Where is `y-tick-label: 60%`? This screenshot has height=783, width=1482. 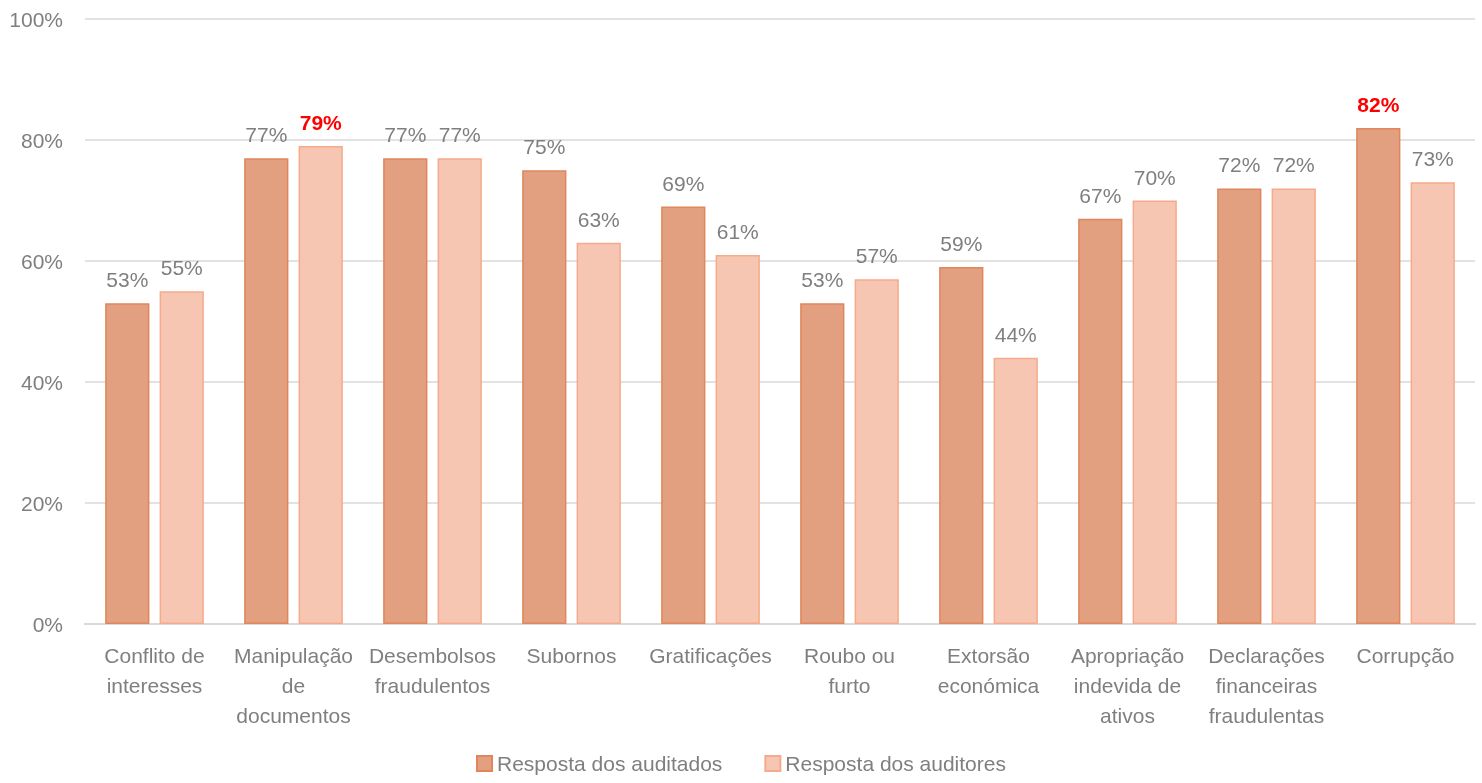
y-tick-label: 60% is located at coordinates (41, 261).